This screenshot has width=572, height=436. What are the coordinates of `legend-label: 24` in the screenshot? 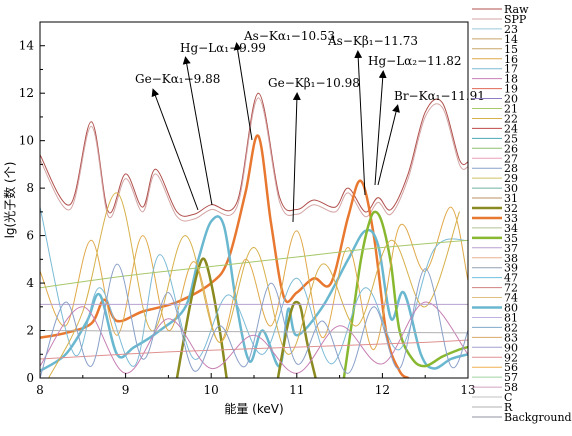 It's located at (511, 128).